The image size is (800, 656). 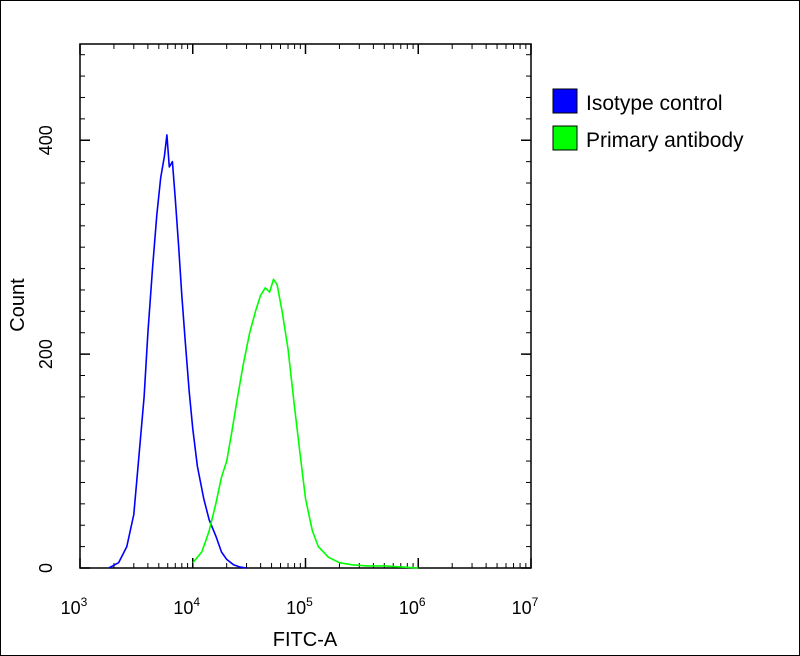 What do you see at coordinates (565, 138) in the screenshot?
I see `legend-swatch-primary-antibody` at bounding box center [565, 138].